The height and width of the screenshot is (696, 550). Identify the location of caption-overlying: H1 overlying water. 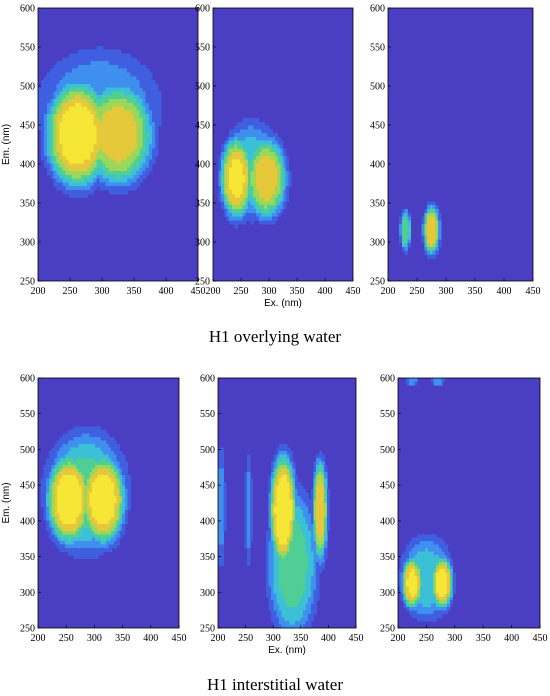
(275, 336).